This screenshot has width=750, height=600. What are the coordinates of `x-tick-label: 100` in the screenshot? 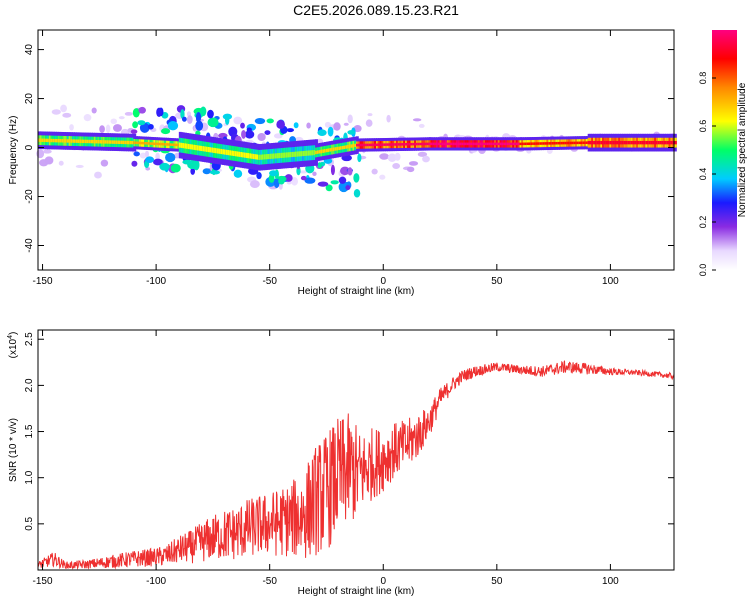 It's located at (610, 581).